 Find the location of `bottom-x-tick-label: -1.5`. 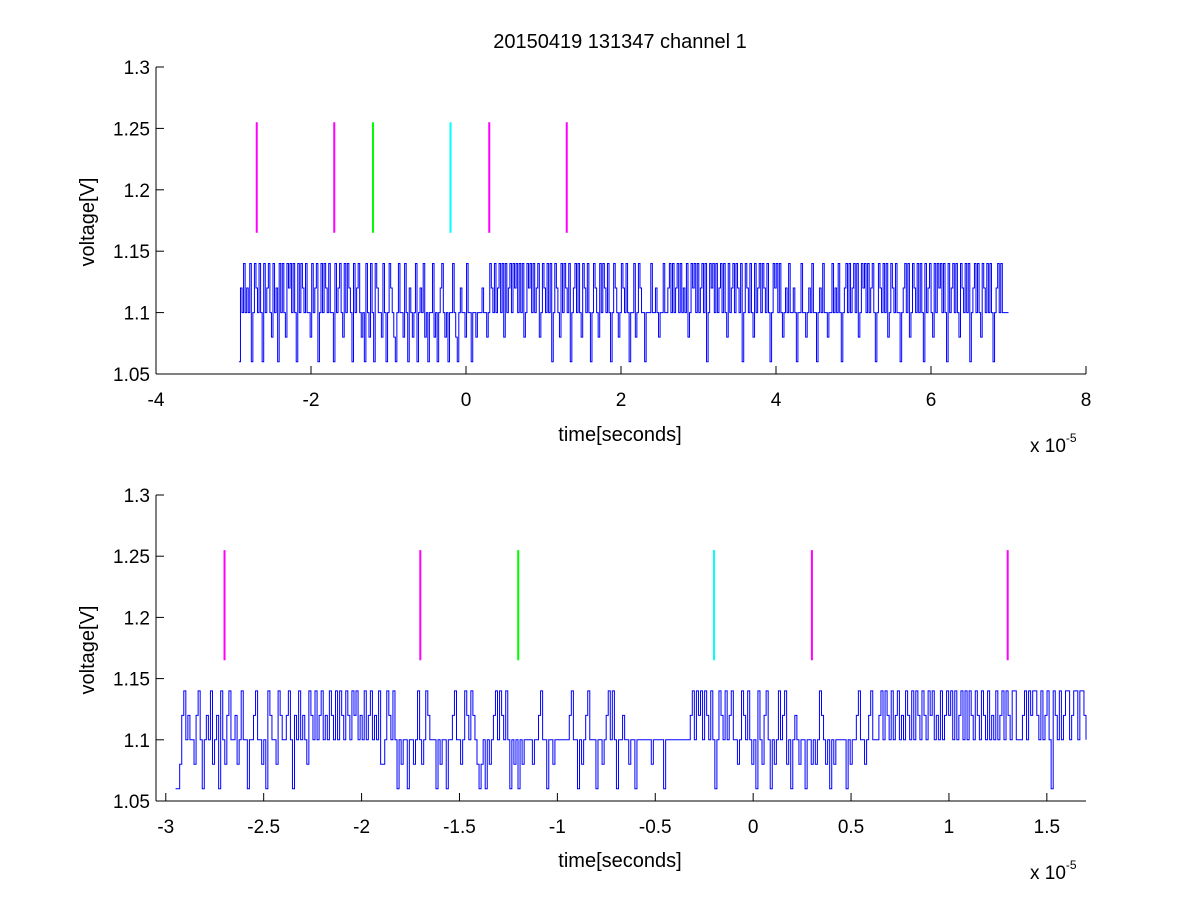

bottom-x-tick-label: -1.5 is located at coordinates (459, 827).